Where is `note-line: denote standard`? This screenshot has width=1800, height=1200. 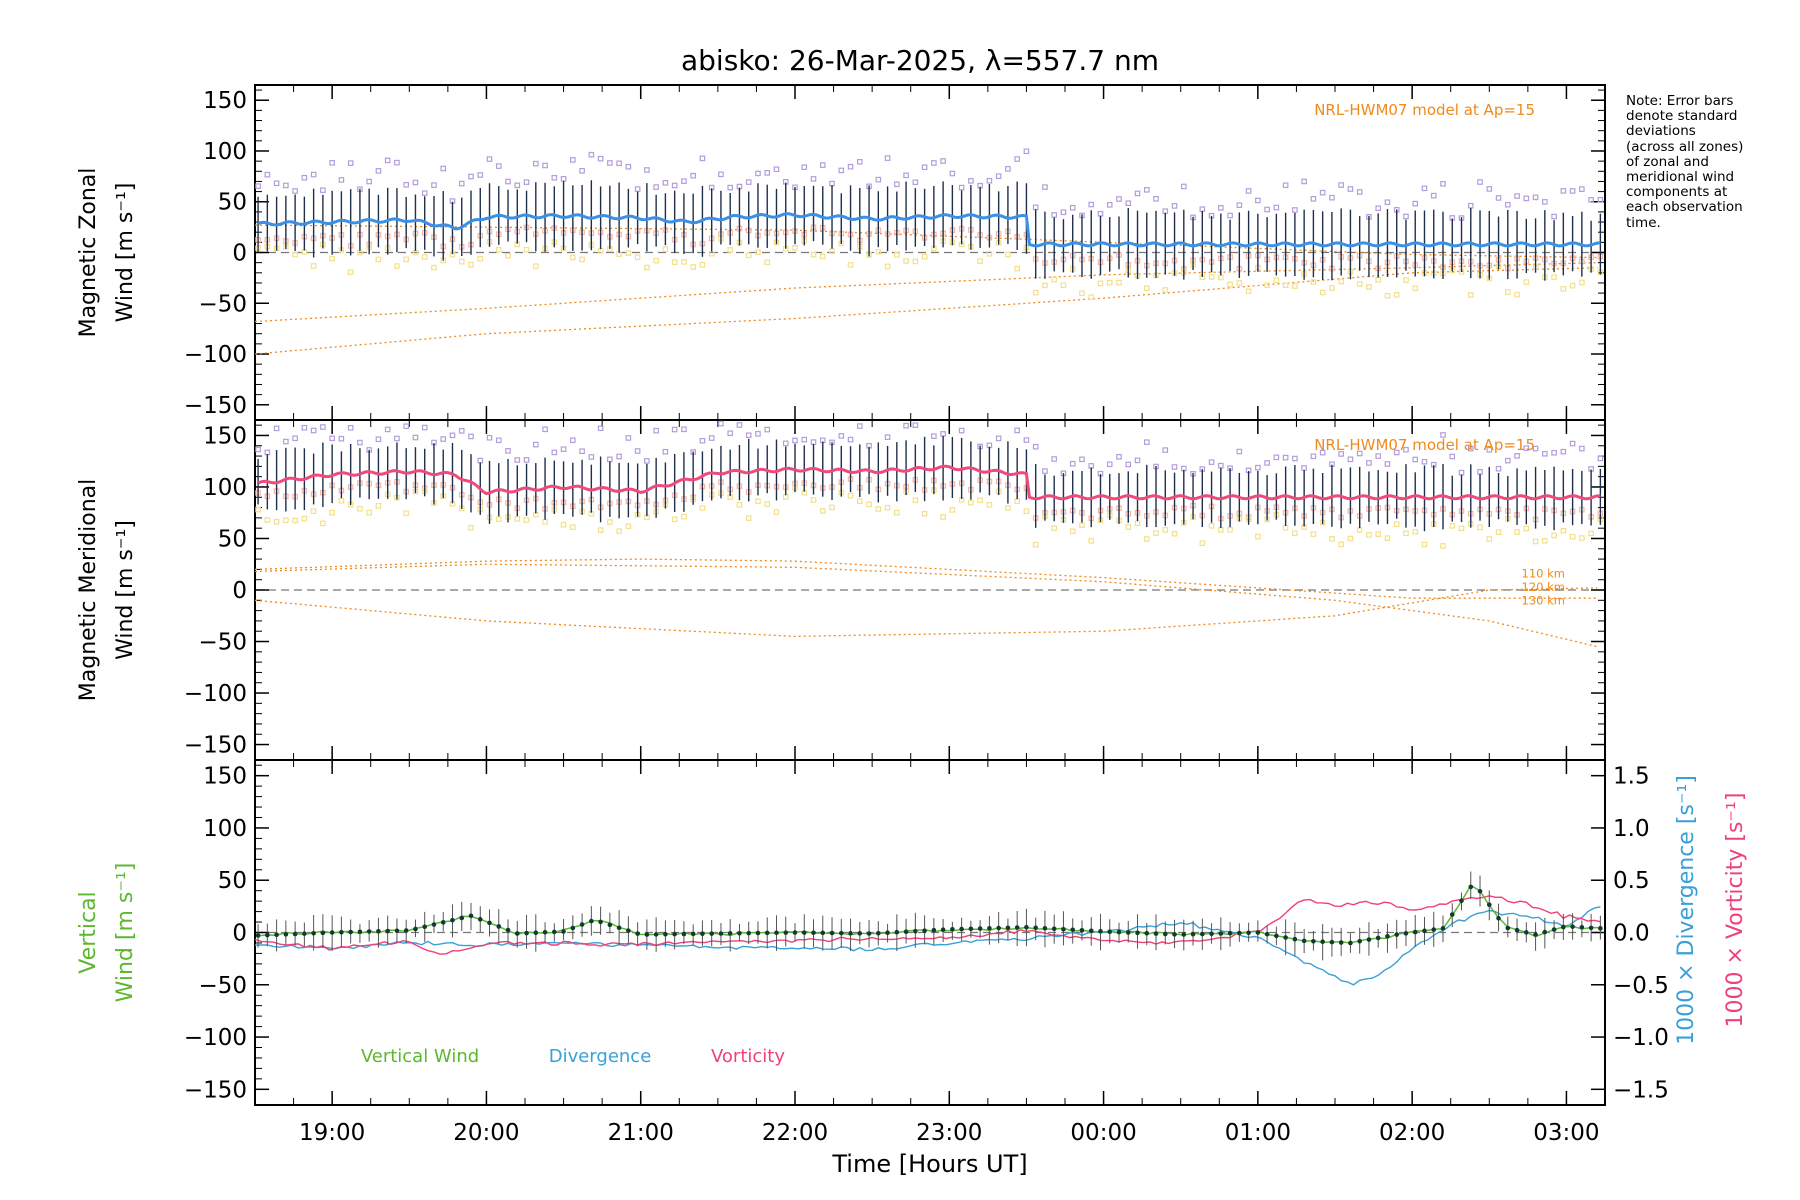
note-line: denote standard is located at coordinates (1682, 116).